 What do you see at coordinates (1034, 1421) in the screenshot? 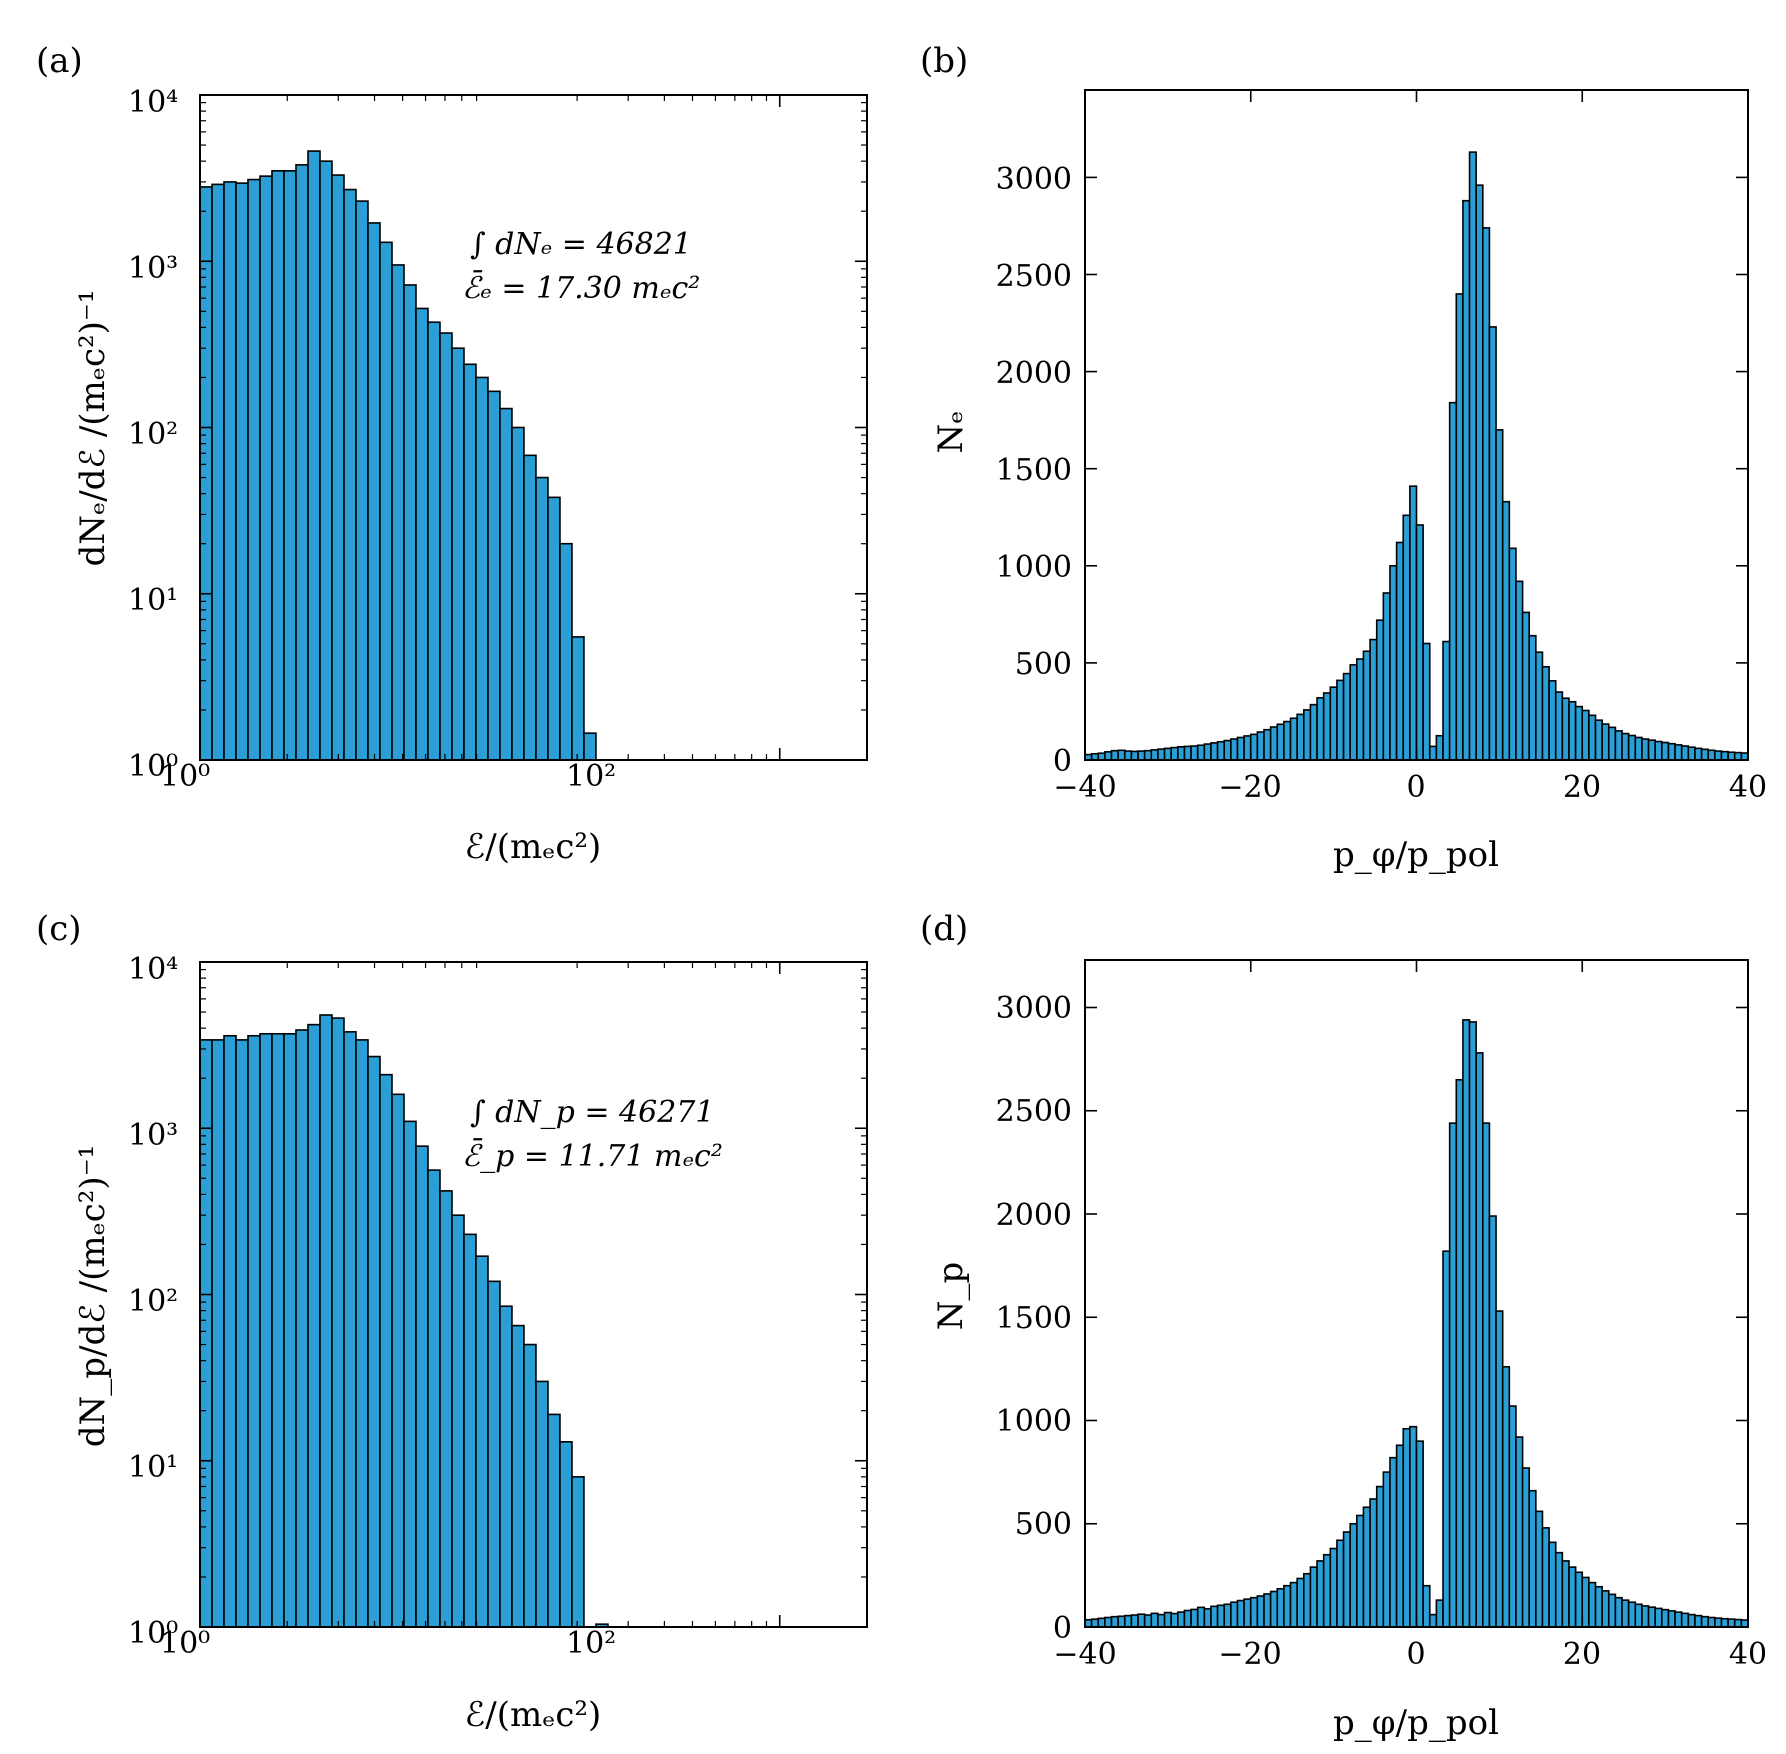
I see `panel-d-ytick-1000: 1000` at bounding box center [1034, 1421].